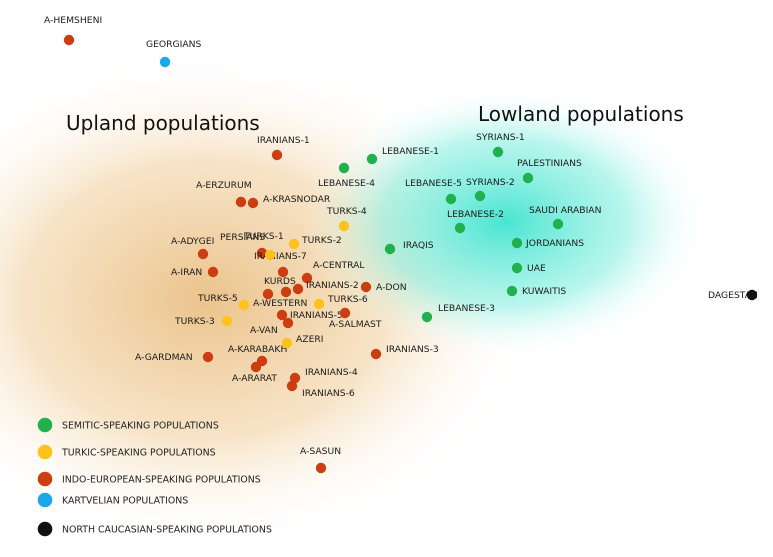  Describe the element at coordinates (257, 349) in the screenshot. I see `label-a-karabakh: A-KARABAKH` at that location.